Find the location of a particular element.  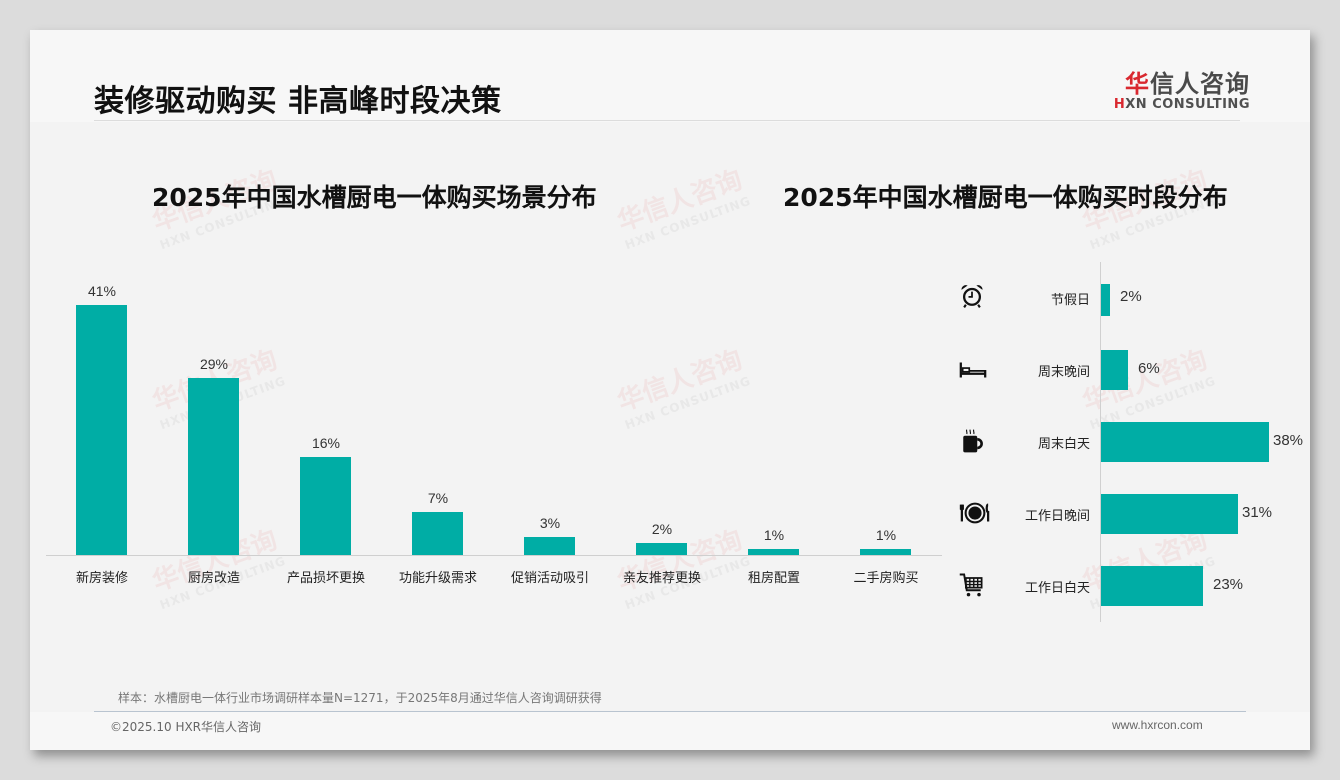

coffee-cup-icon is located at coordinates (974, 442).